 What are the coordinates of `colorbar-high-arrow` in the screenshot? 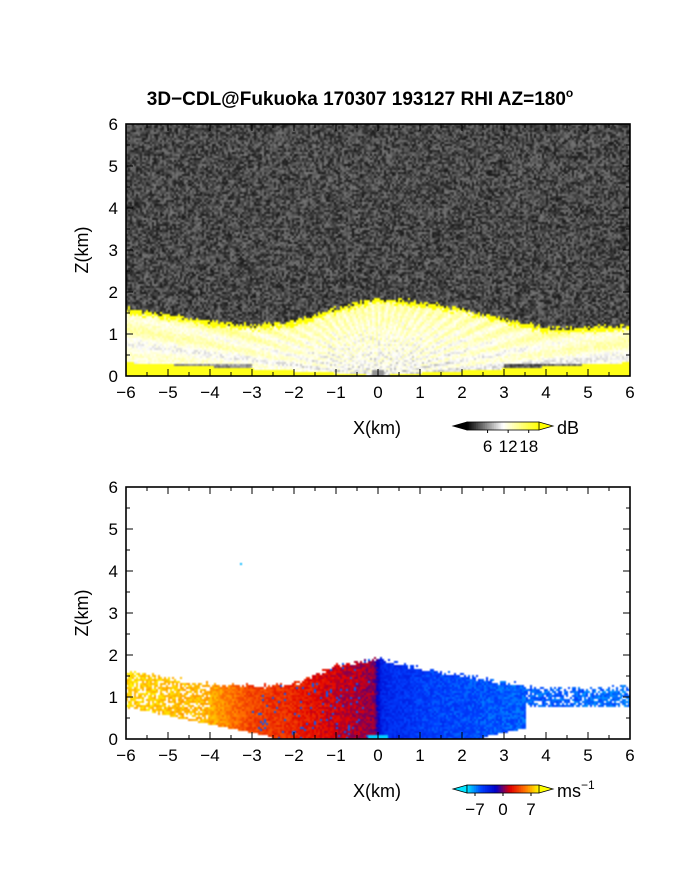 It's located at (546, 426).